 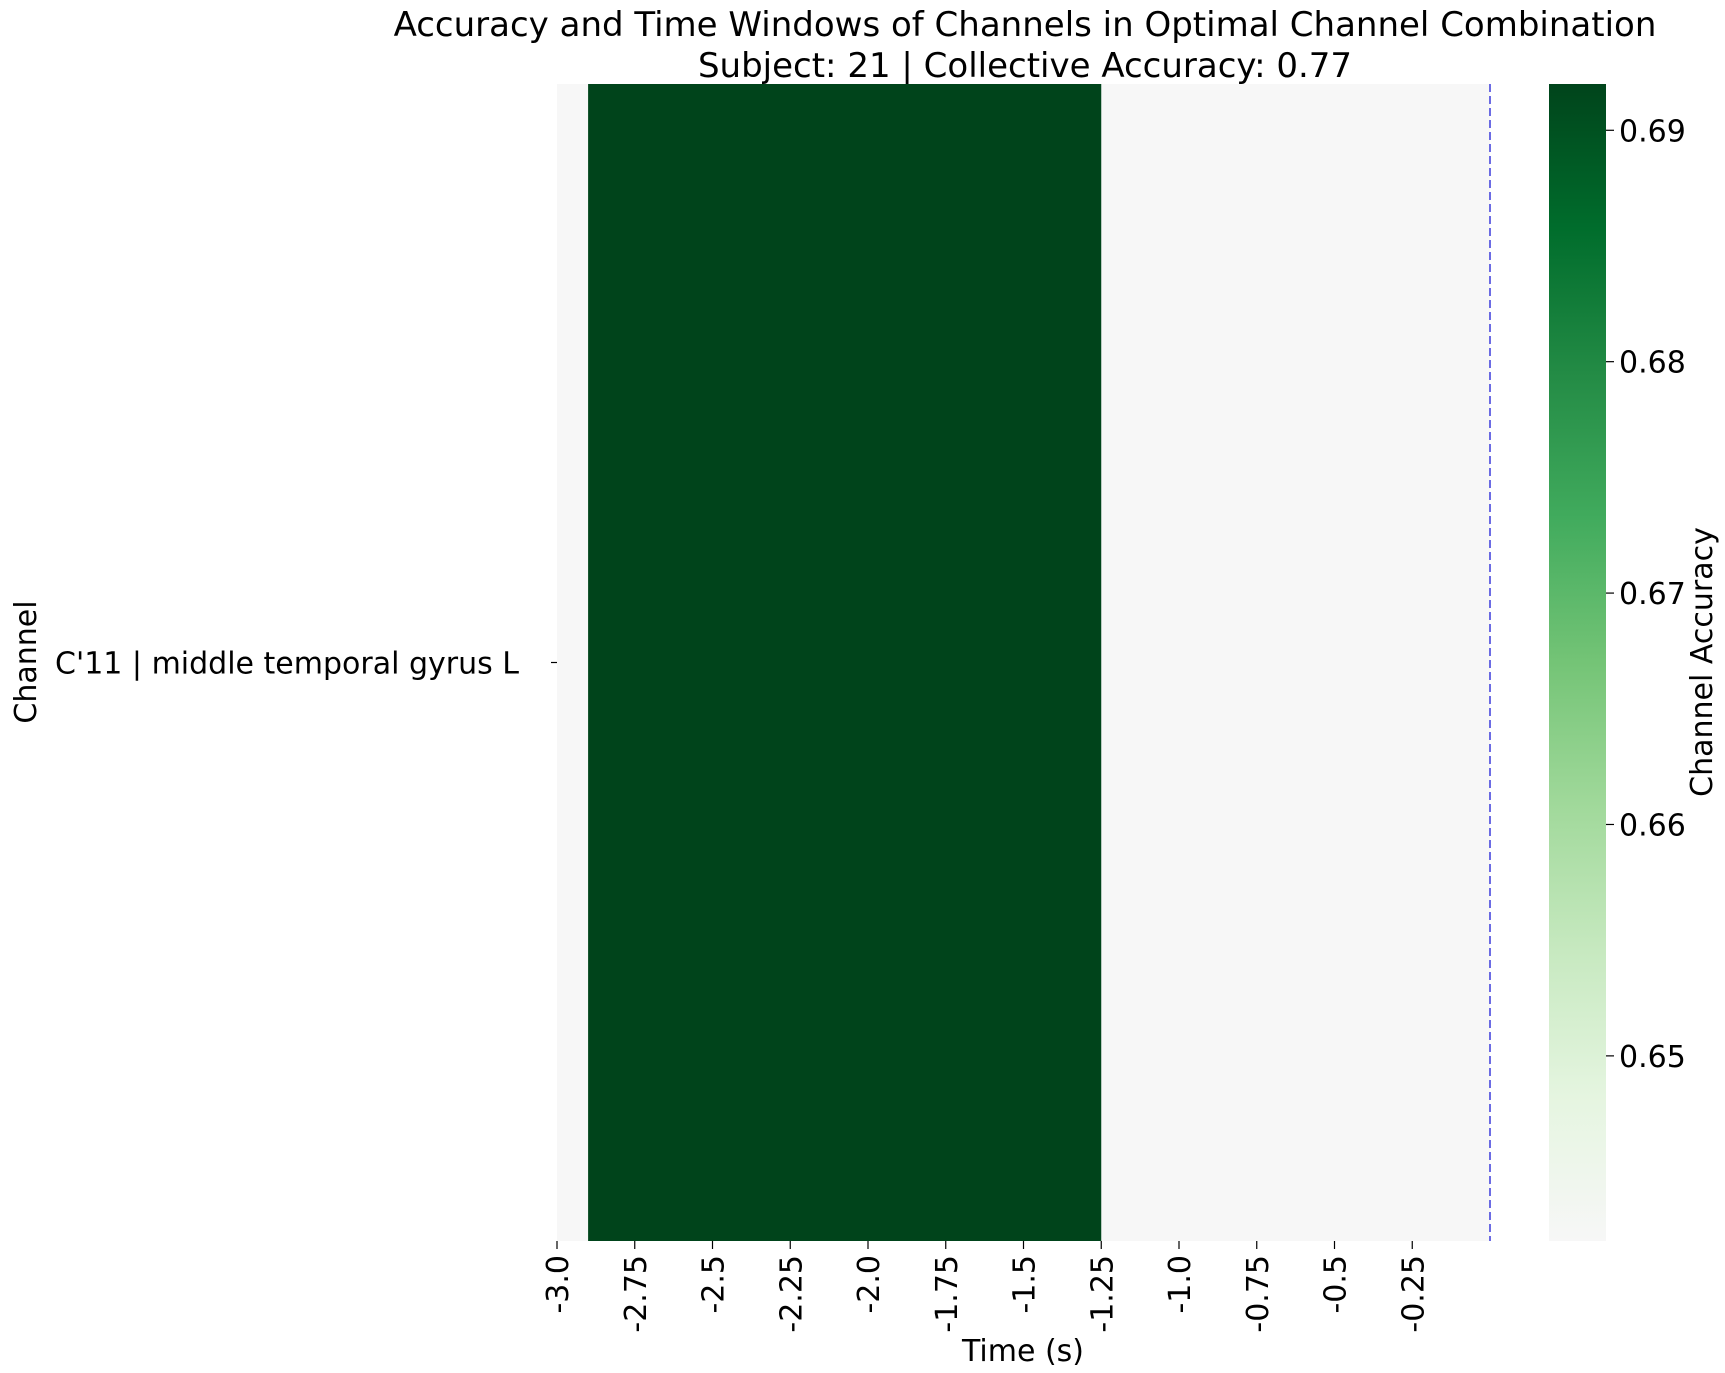 I want to click on colorbar-label: Channel Accuracy, so click(x=1702, y=662).